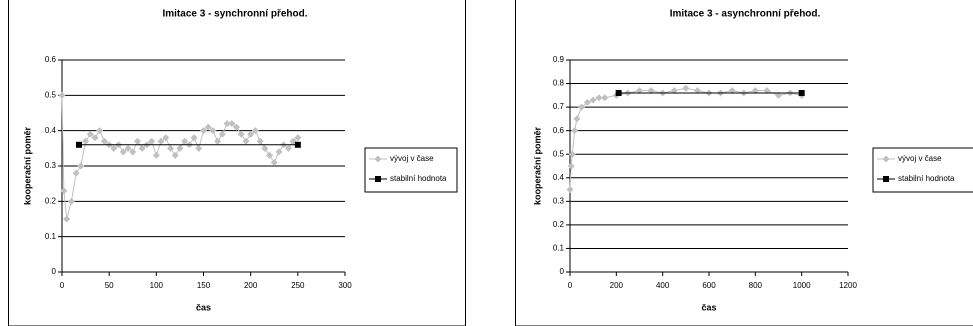 This screenshot has height=326, width=973. Describe the element at coordinates (54, 271) in the screenshot. I see `y-tick-label: 0` at that location.